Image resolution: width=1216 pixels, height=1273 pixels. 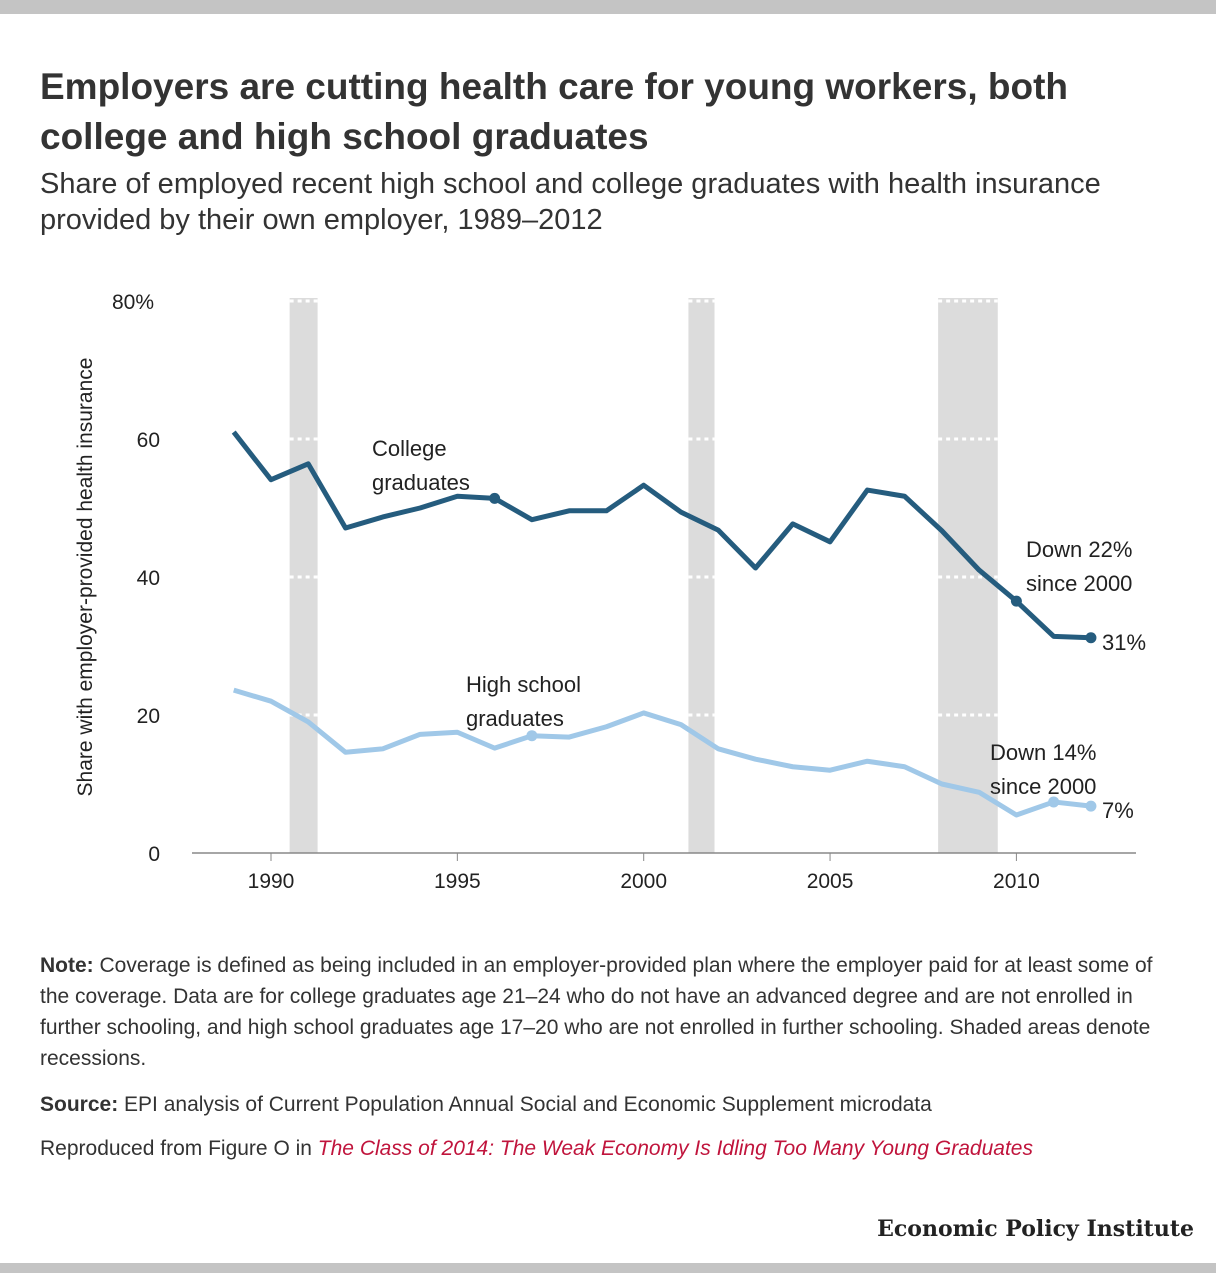 What do you see at coordinates (67, 965) in the screenshot?
I see `note-label: Note:` at bounding box center [67, 965].